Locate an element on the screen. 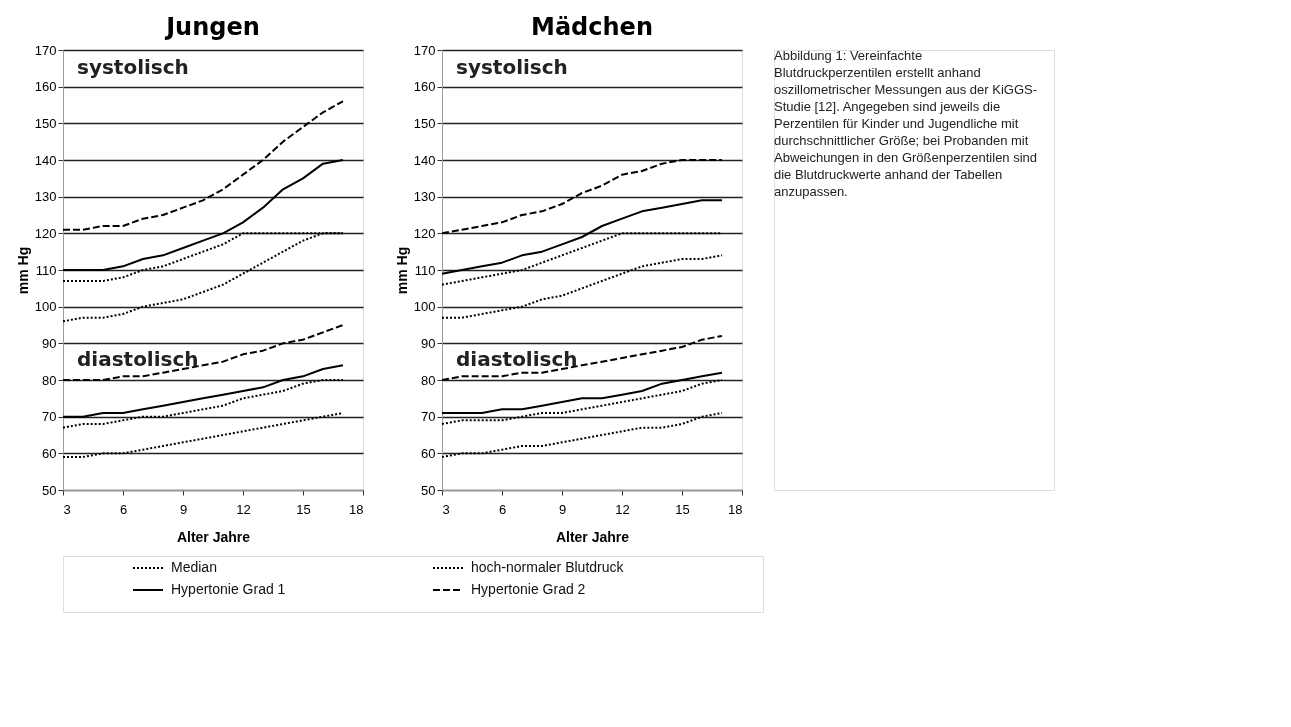 The width and height of the screenshot is (1291, 727). legend-label: Hypertonie Grad 2 is located at coordinates (528, 589).